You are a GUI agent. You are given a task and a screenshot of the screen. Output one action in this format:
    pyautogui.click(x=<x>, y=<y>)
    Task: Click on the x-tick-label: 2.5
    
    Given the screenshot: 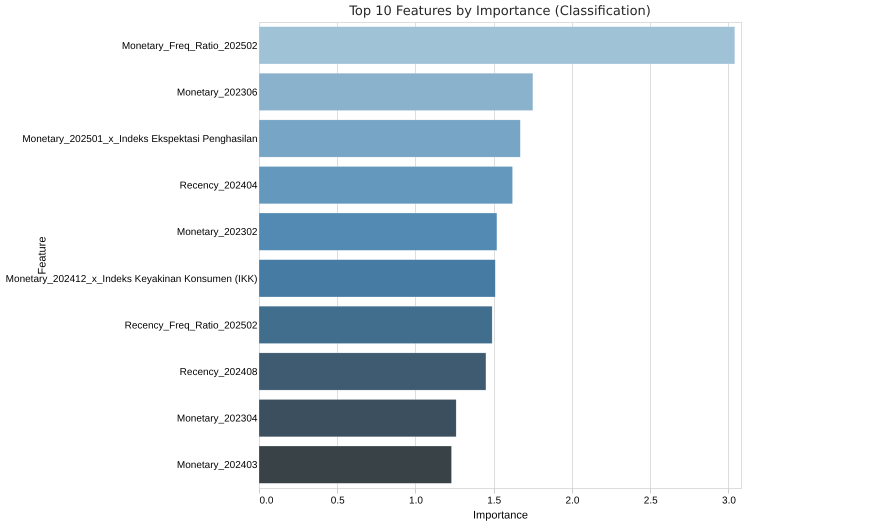 What is the action you would take?
    pyautogui.click(x=651, y=501)
    